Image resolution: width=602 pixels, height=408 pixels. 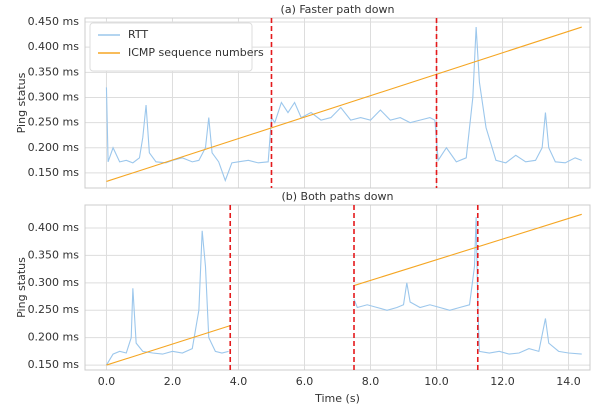 I want to click on legend-label: RTT, so click(x=138, y=34).